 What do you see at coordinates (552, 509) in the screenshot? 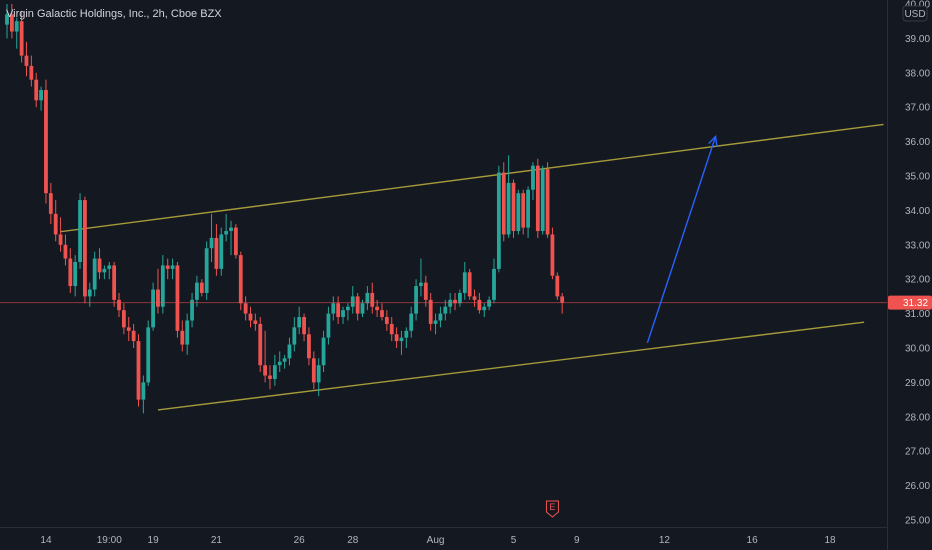
I see `earnings-marker: E` at bounding box center [552, 509].